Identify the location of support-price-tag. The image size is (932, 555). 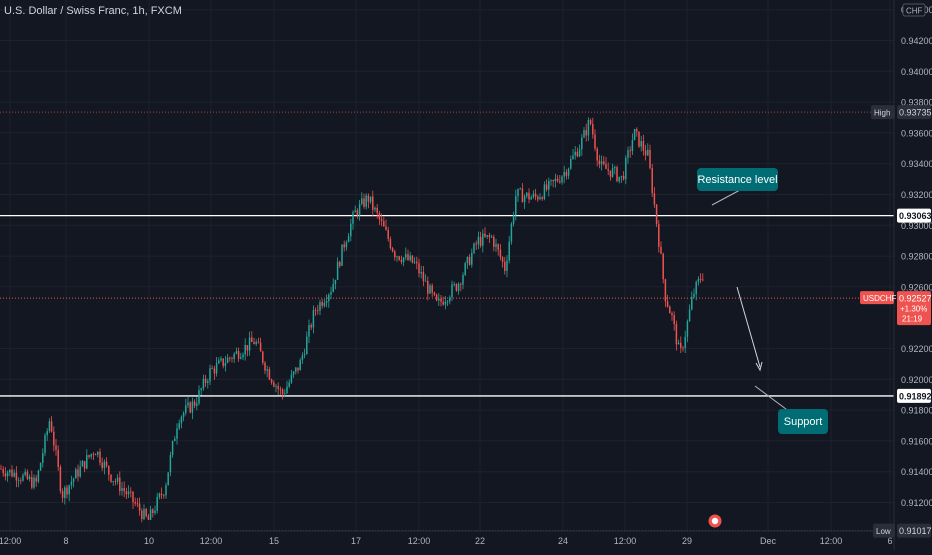
(914, 395).